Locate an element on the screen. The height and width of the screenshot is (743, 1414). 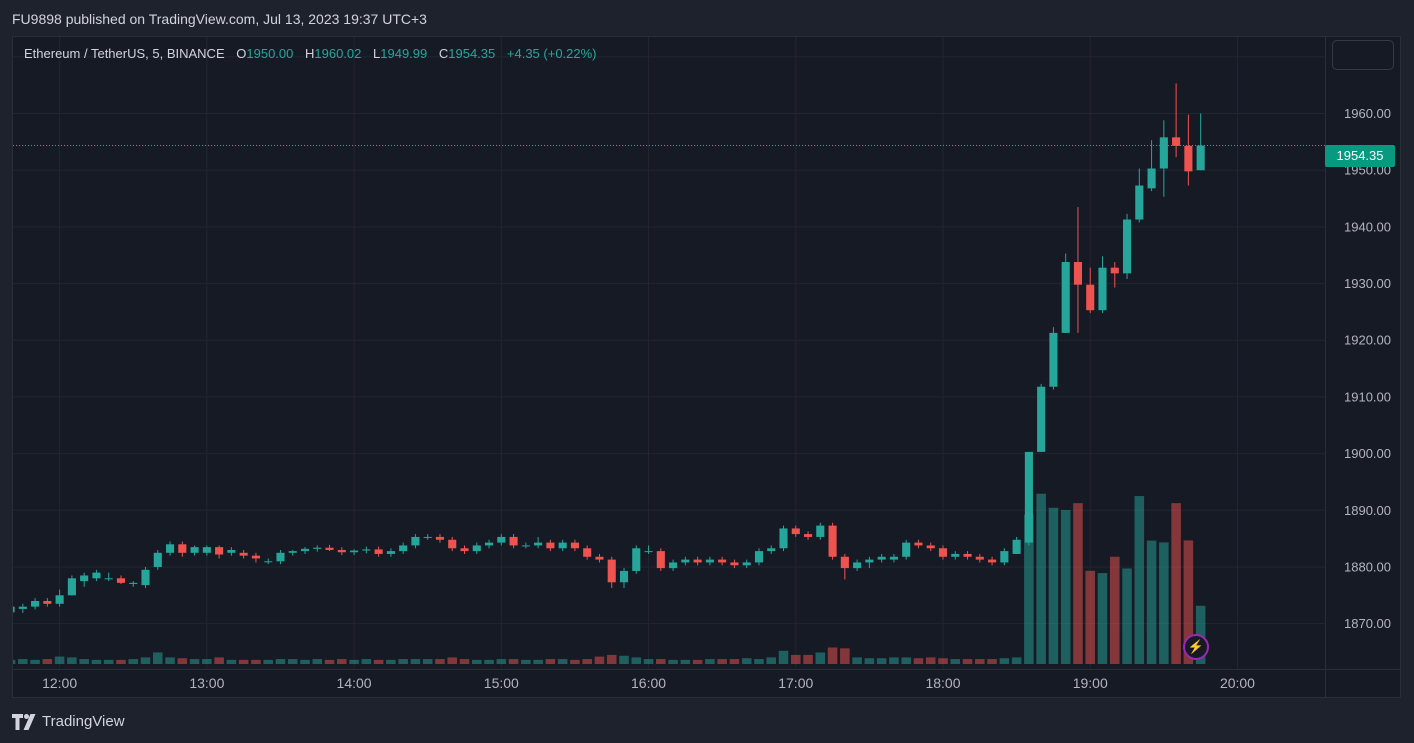
x-tick-label: 20:00 is located at coordinates (1237, 683).